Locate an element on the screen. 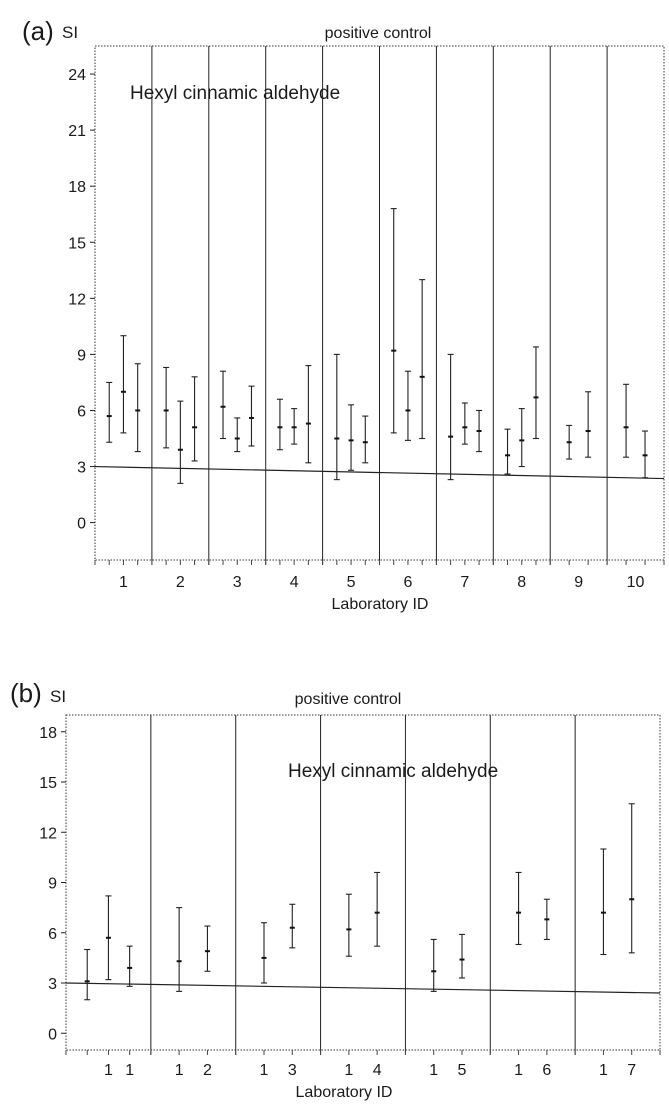 Image resolution: width=669 pixels, height=1109 pixels. panel-a-annotation: Hexyl cinnamic aldehyde is located at coordinates (235, 93).